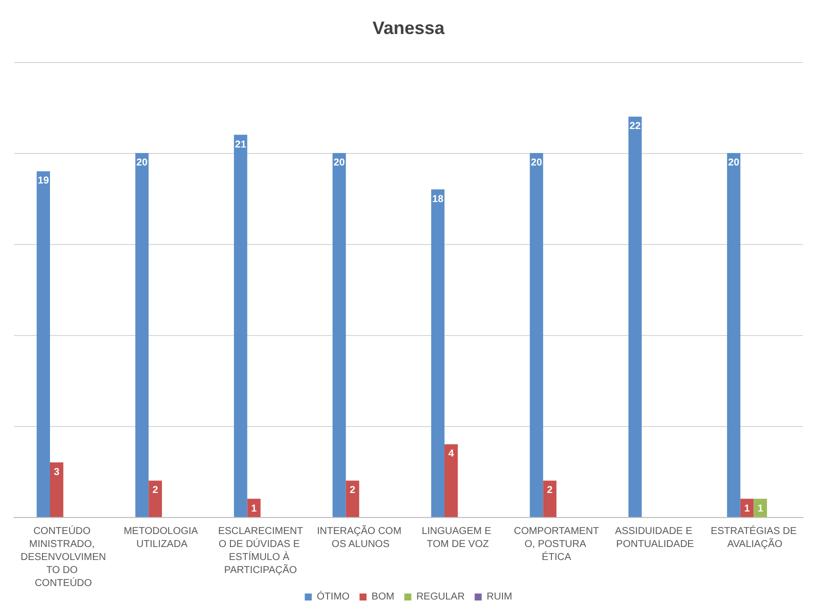 The image size is (817, 611). What do you see at coordinates (261, 551) in the screenshot?
I see `x-tick-label: ESCLARECIMENTO DE DÚVIDAS E ESTÍMULO À PARTICIPAÇÃO` at bounding box center [261, 551].